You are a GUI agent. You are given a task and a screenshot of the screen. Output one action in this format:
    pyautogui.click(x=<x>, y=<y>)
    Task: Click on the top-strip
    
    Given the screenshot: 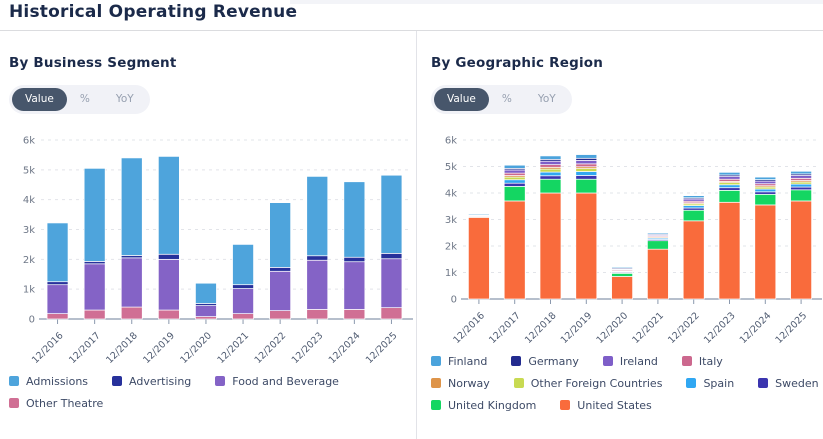 What is the action you would take?
    pyautogui.click(x=556, y=2)
    